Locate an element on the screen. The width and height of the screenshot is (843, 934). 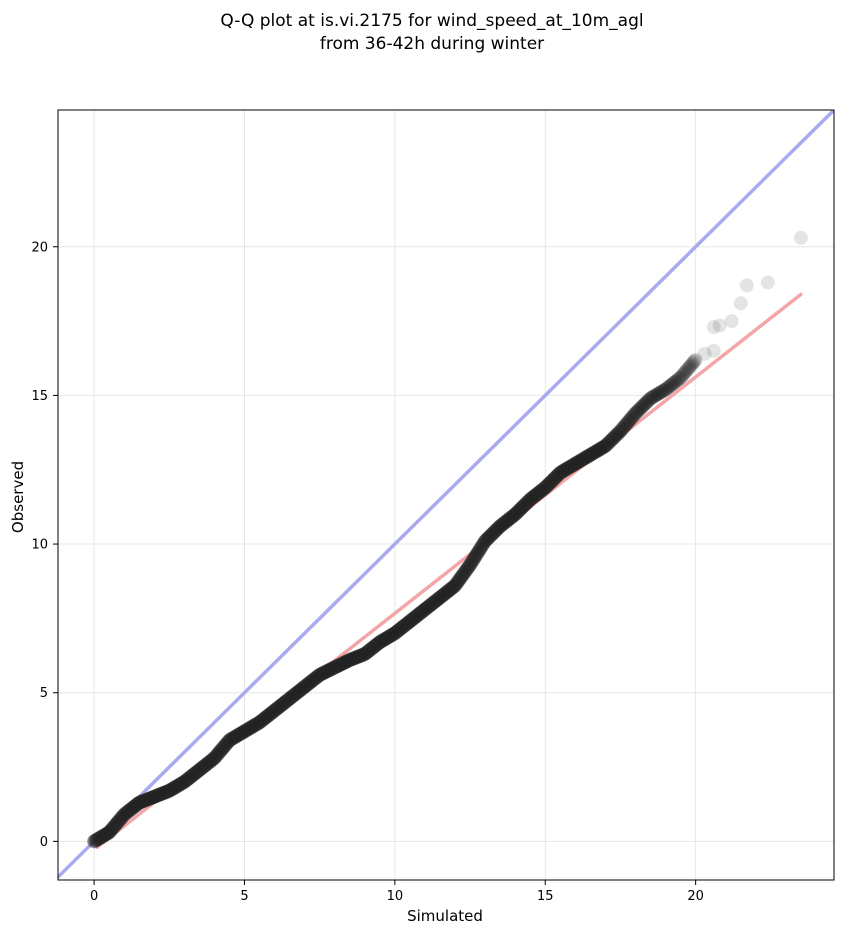
chart-title-line-2: from 36-42h during winter is located at coordinates (432, 44).